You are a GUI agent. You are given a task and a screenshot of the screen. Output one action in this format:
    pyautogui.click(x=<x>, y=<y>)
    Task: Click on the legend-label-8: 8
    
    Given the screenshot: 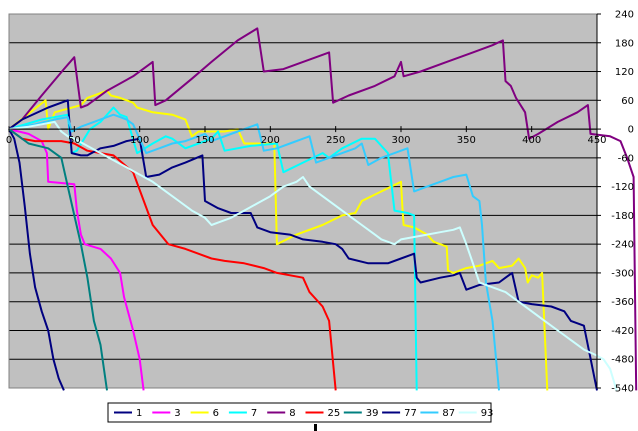 What is the action you would take?
    pyautogui.click(x=292, y=413)
    